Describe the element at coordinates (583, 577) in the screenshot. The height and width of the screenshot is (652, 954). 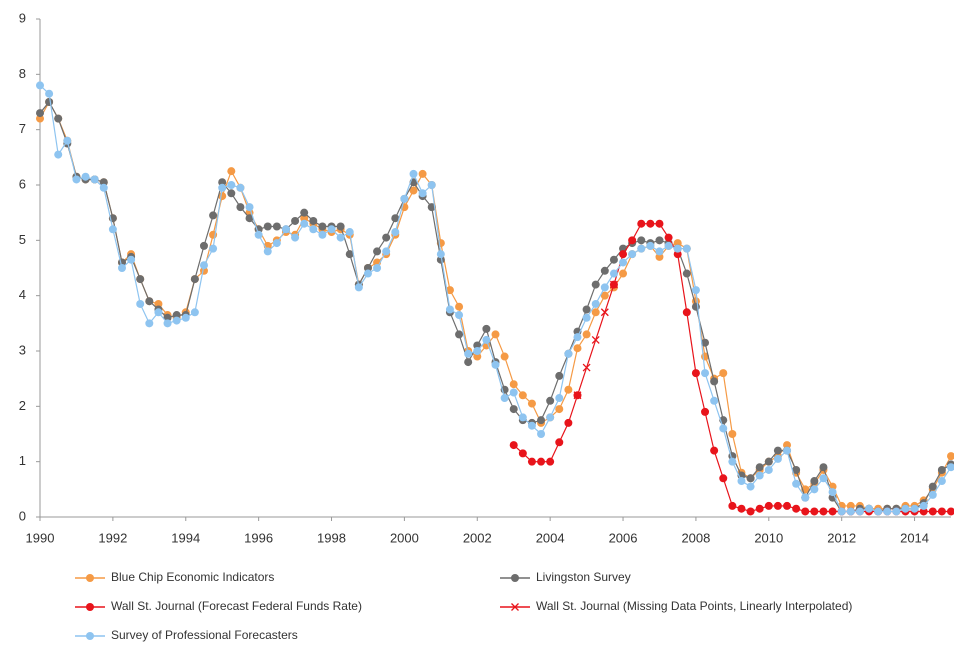
I see `legend-label: Livingston Survey` at that location.